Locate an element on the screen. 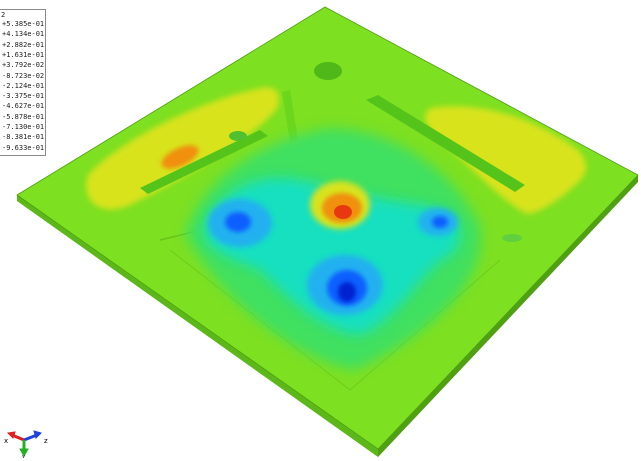 The width and height of the screenshot is (641, 461). legend-label: +3.792e-02 is located at coordinates (23, 65).